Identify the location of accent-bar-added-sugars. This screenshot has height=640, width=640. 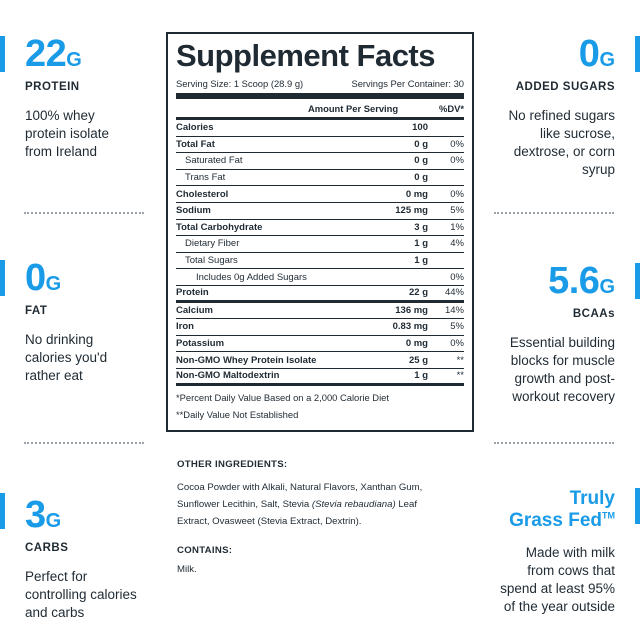
(637, 54).